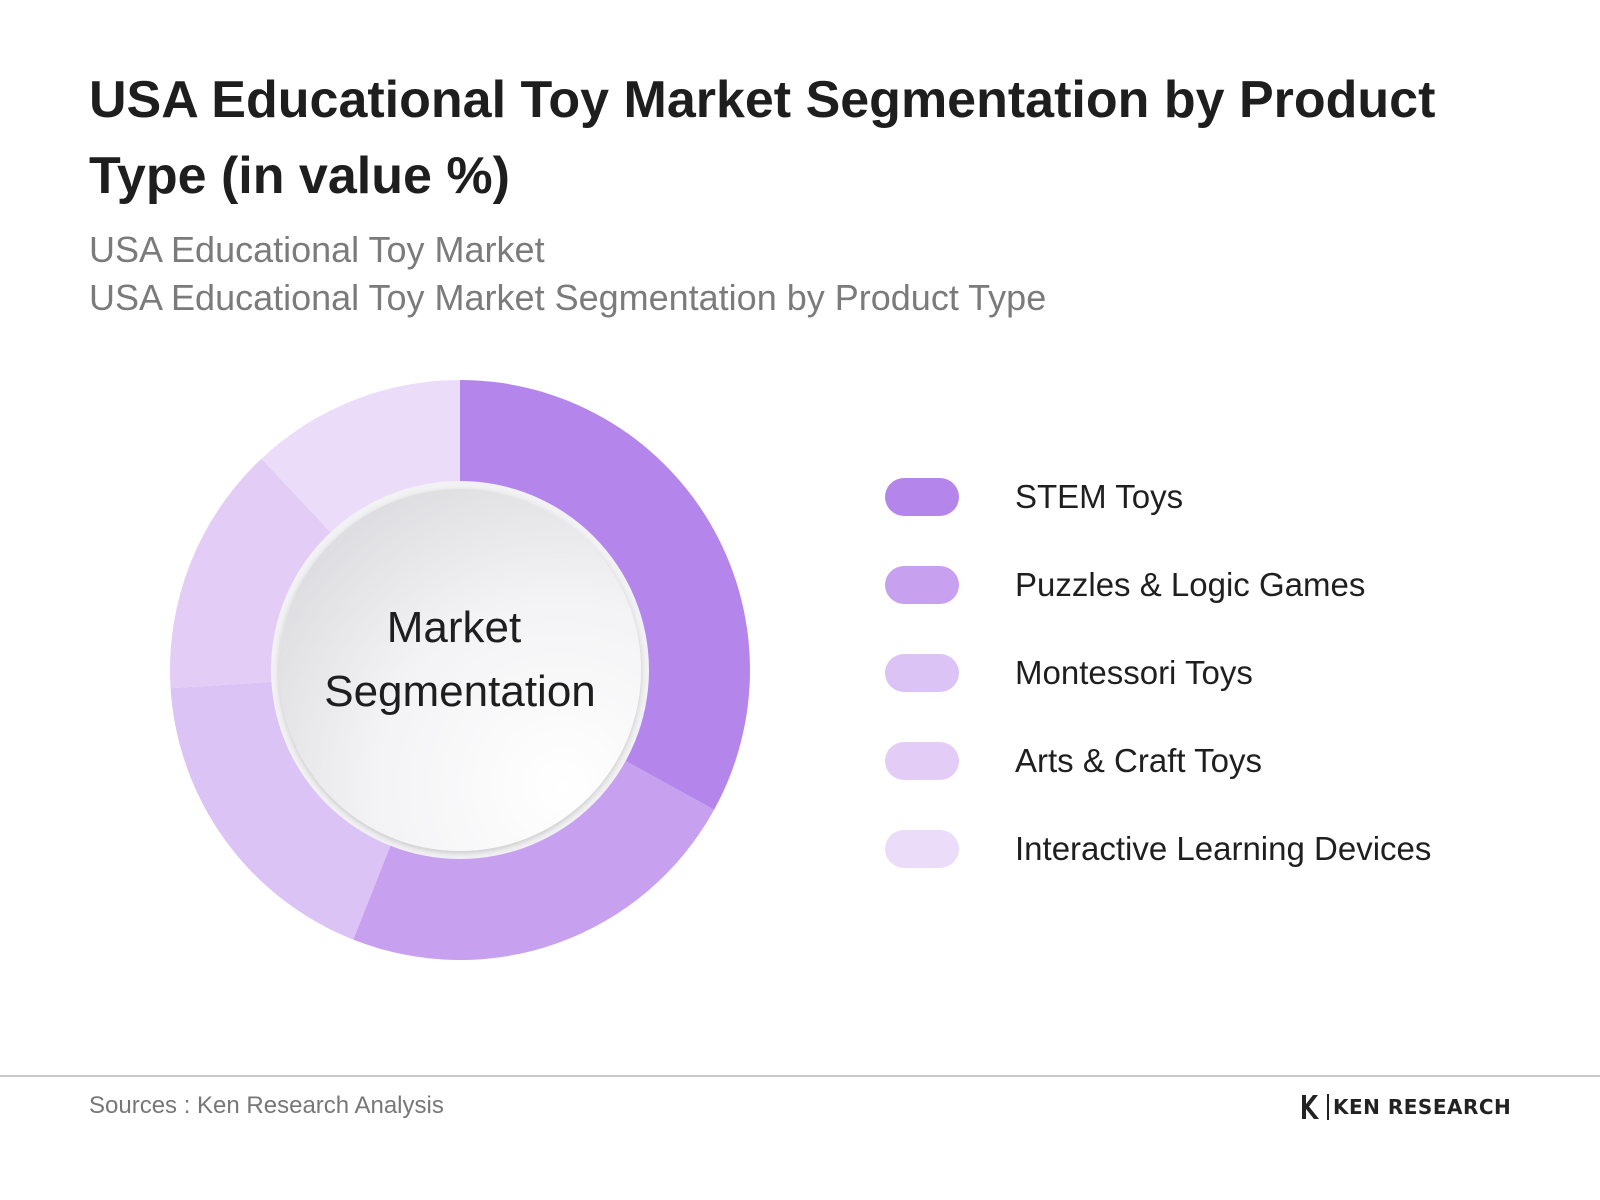  I want to click on ken-research-k-icon, so click(1310, 1107).